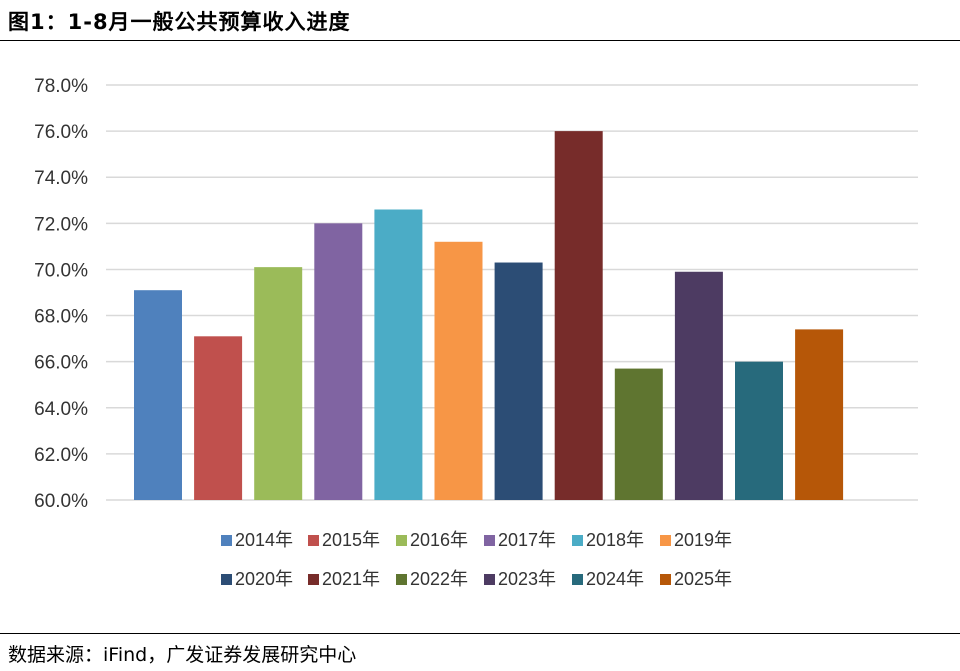  I want to click on legend-label: 2020年, so click(264, 579).